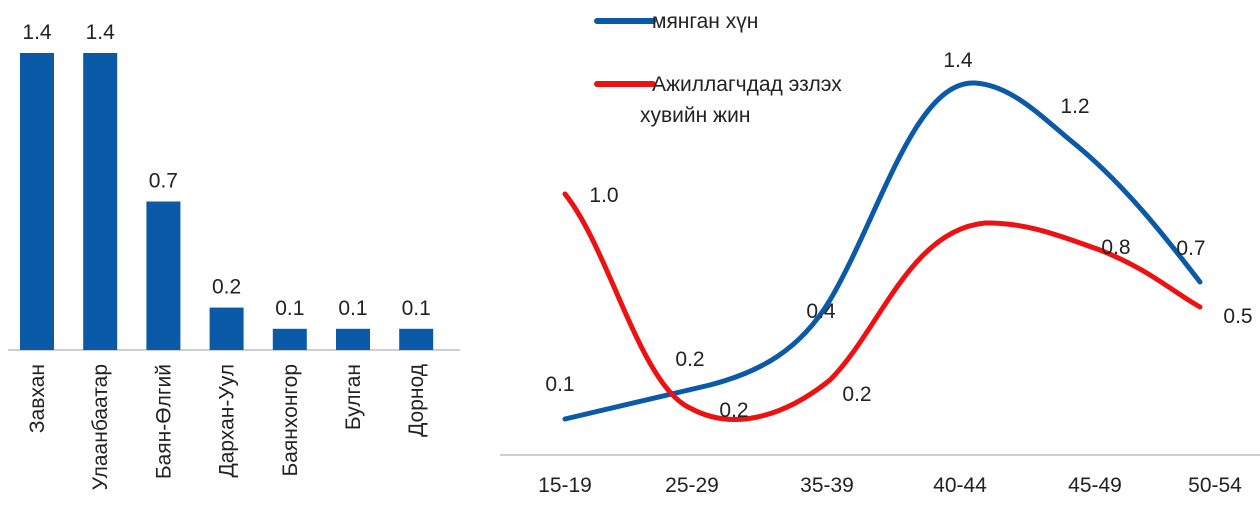  What do you see at coordinates (289, 308) in the screenshot?
I see `bar-value-label-5: 0.1` at bounding box center [289, 308].